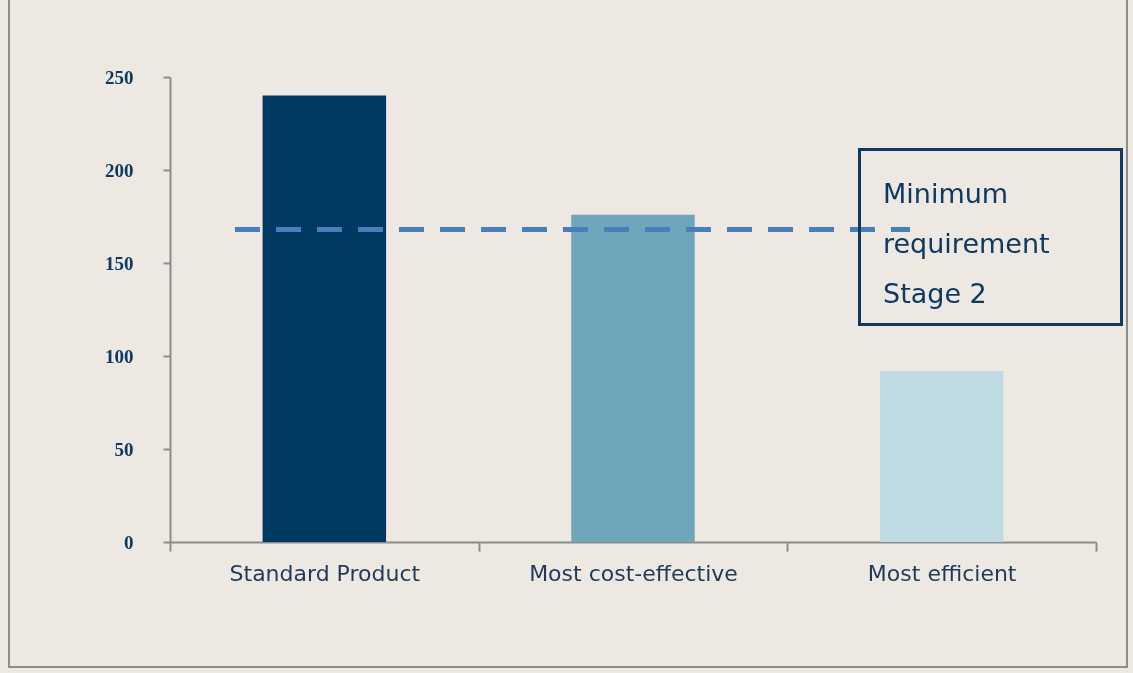  I want to click on x-tick-label: Most efficient, so click(942, 573).